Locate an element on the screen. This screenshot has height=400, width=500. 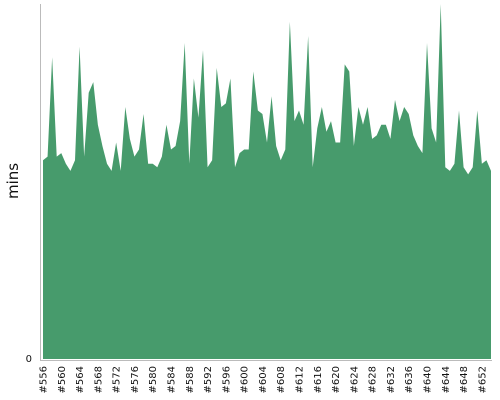
x-tick-label: #616 is located at coordinates (318, 379).